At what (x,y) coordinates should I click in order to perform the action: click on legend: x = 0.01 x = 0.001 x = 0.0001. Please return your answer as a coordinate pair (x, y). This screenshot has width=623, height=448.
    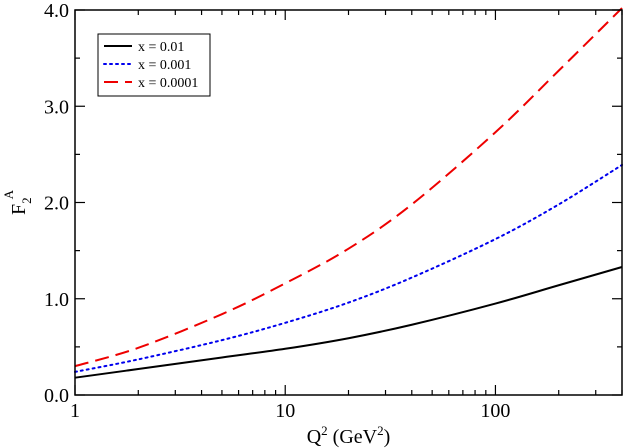
    Looking at the image, I should click on (154, 65).